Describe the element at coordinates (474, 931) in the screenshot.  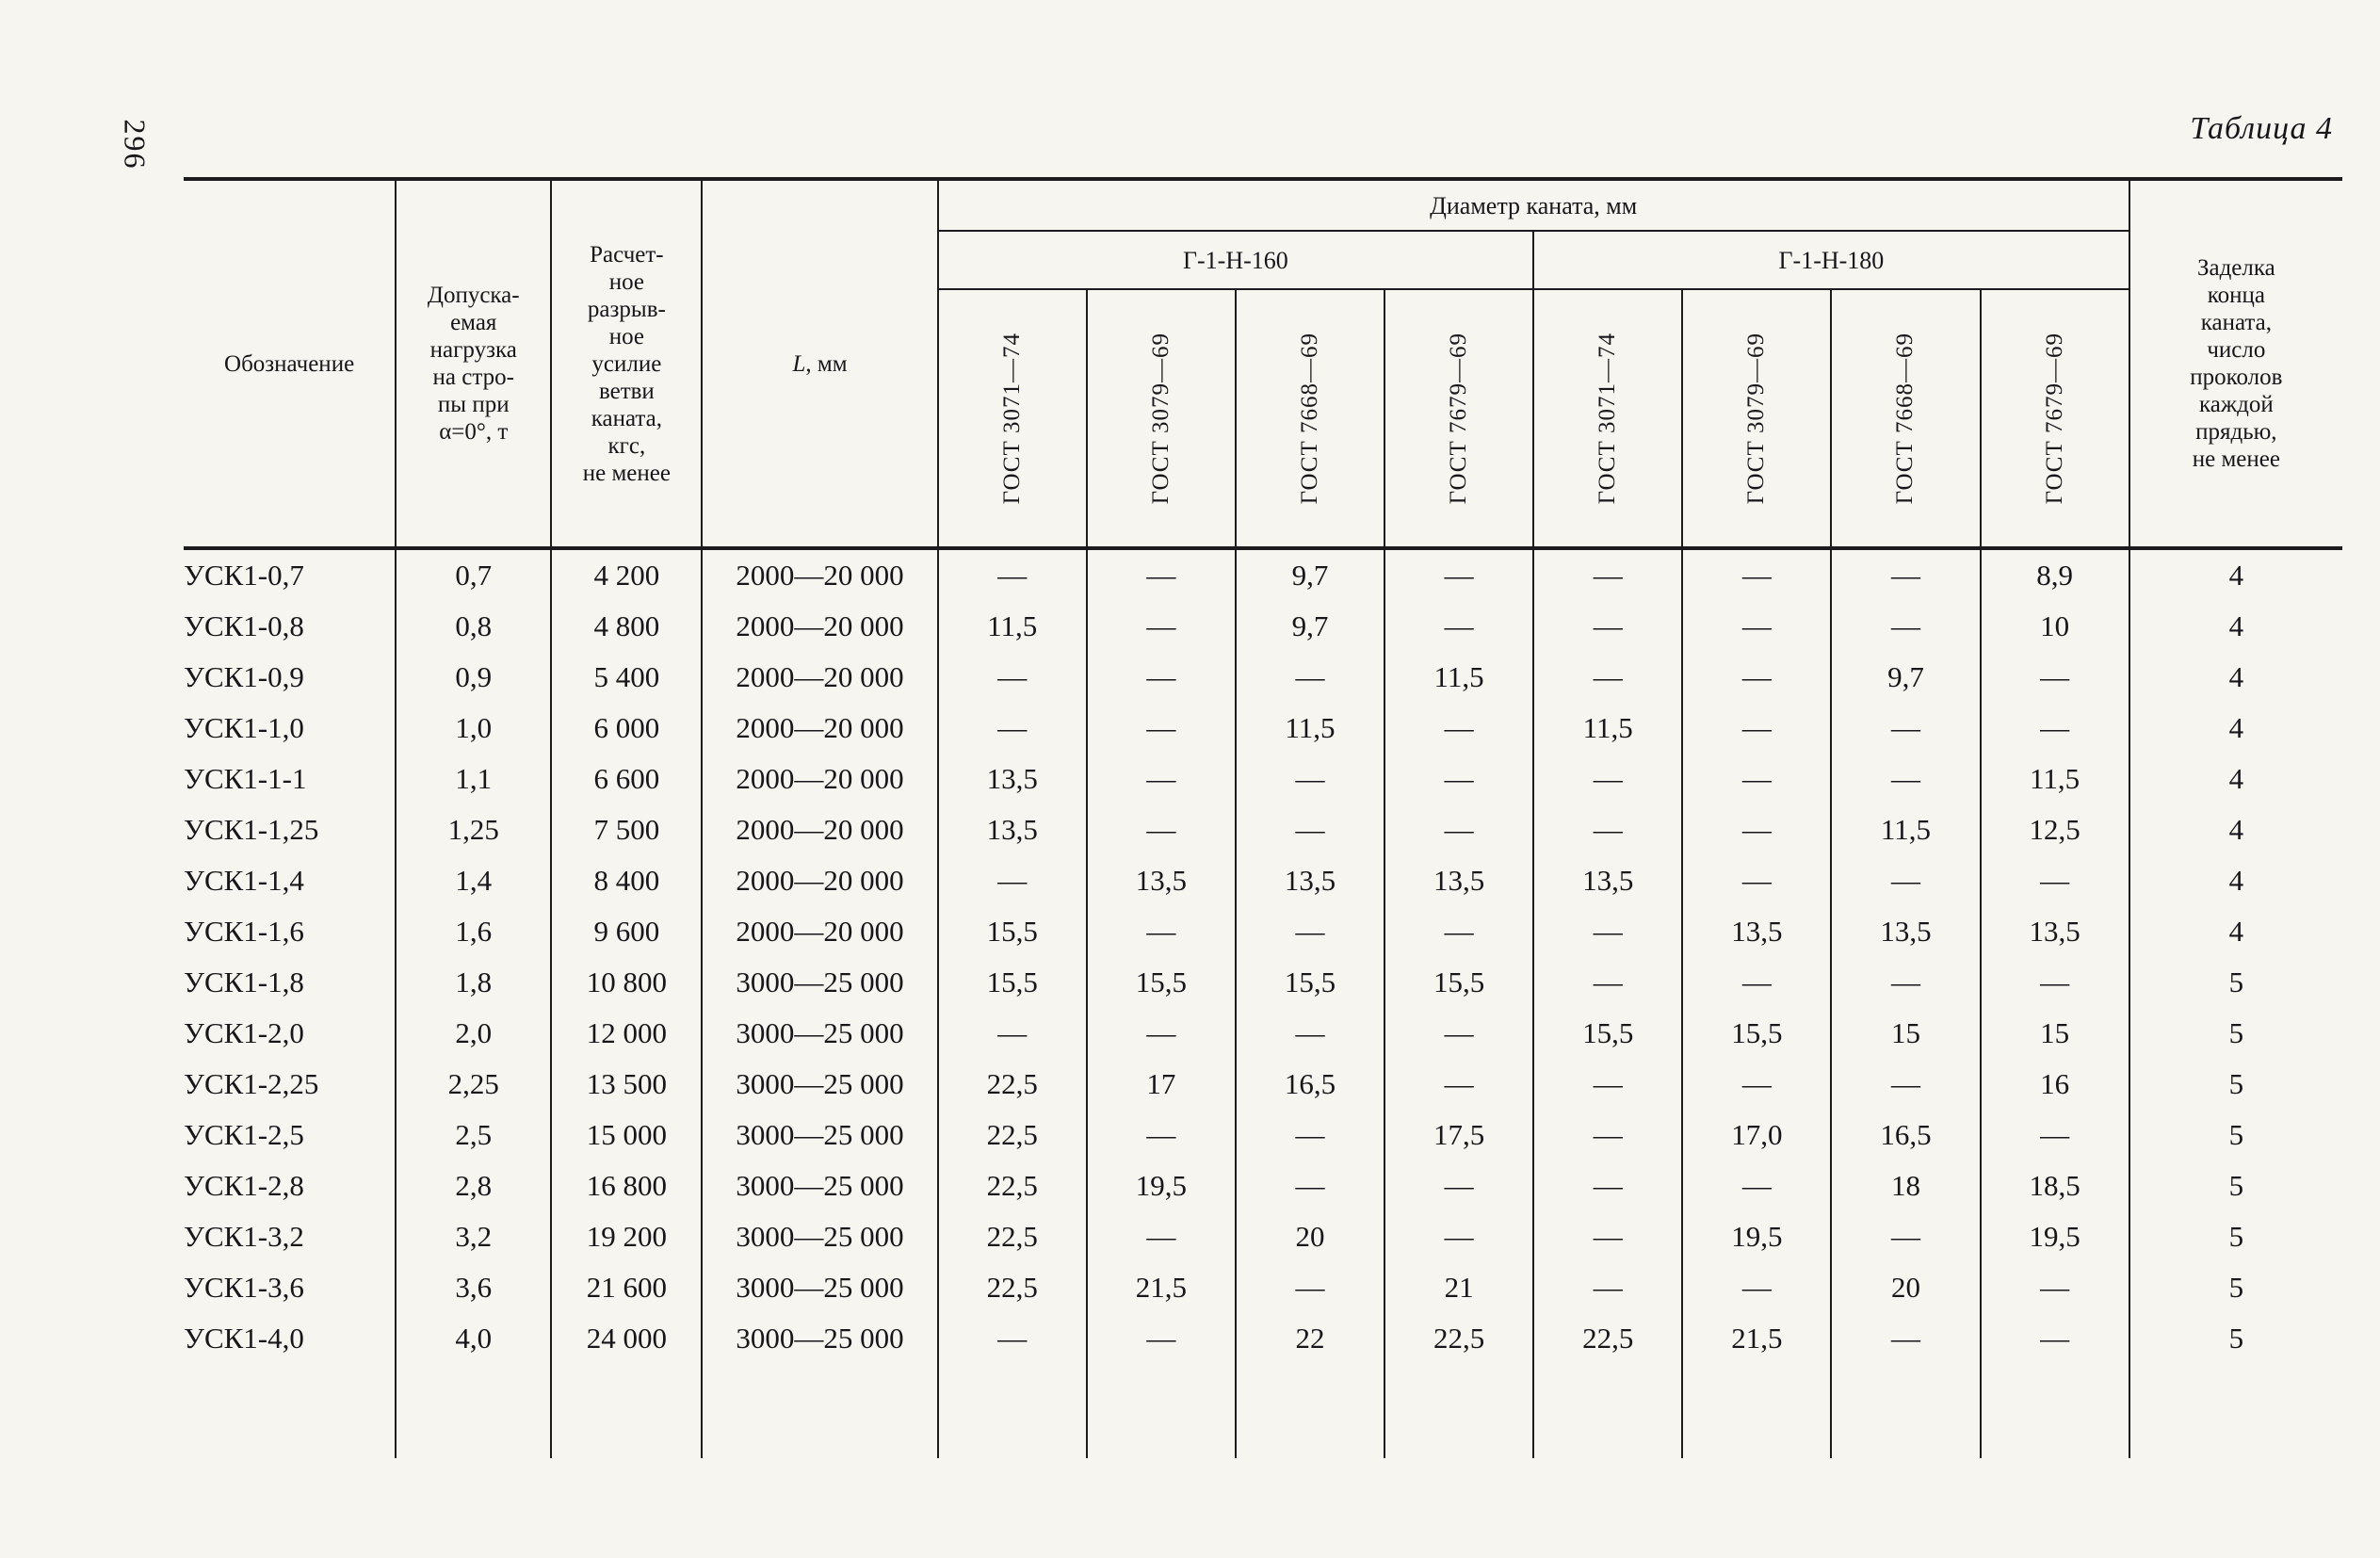
I see `value-cell: 1,6` at that location.